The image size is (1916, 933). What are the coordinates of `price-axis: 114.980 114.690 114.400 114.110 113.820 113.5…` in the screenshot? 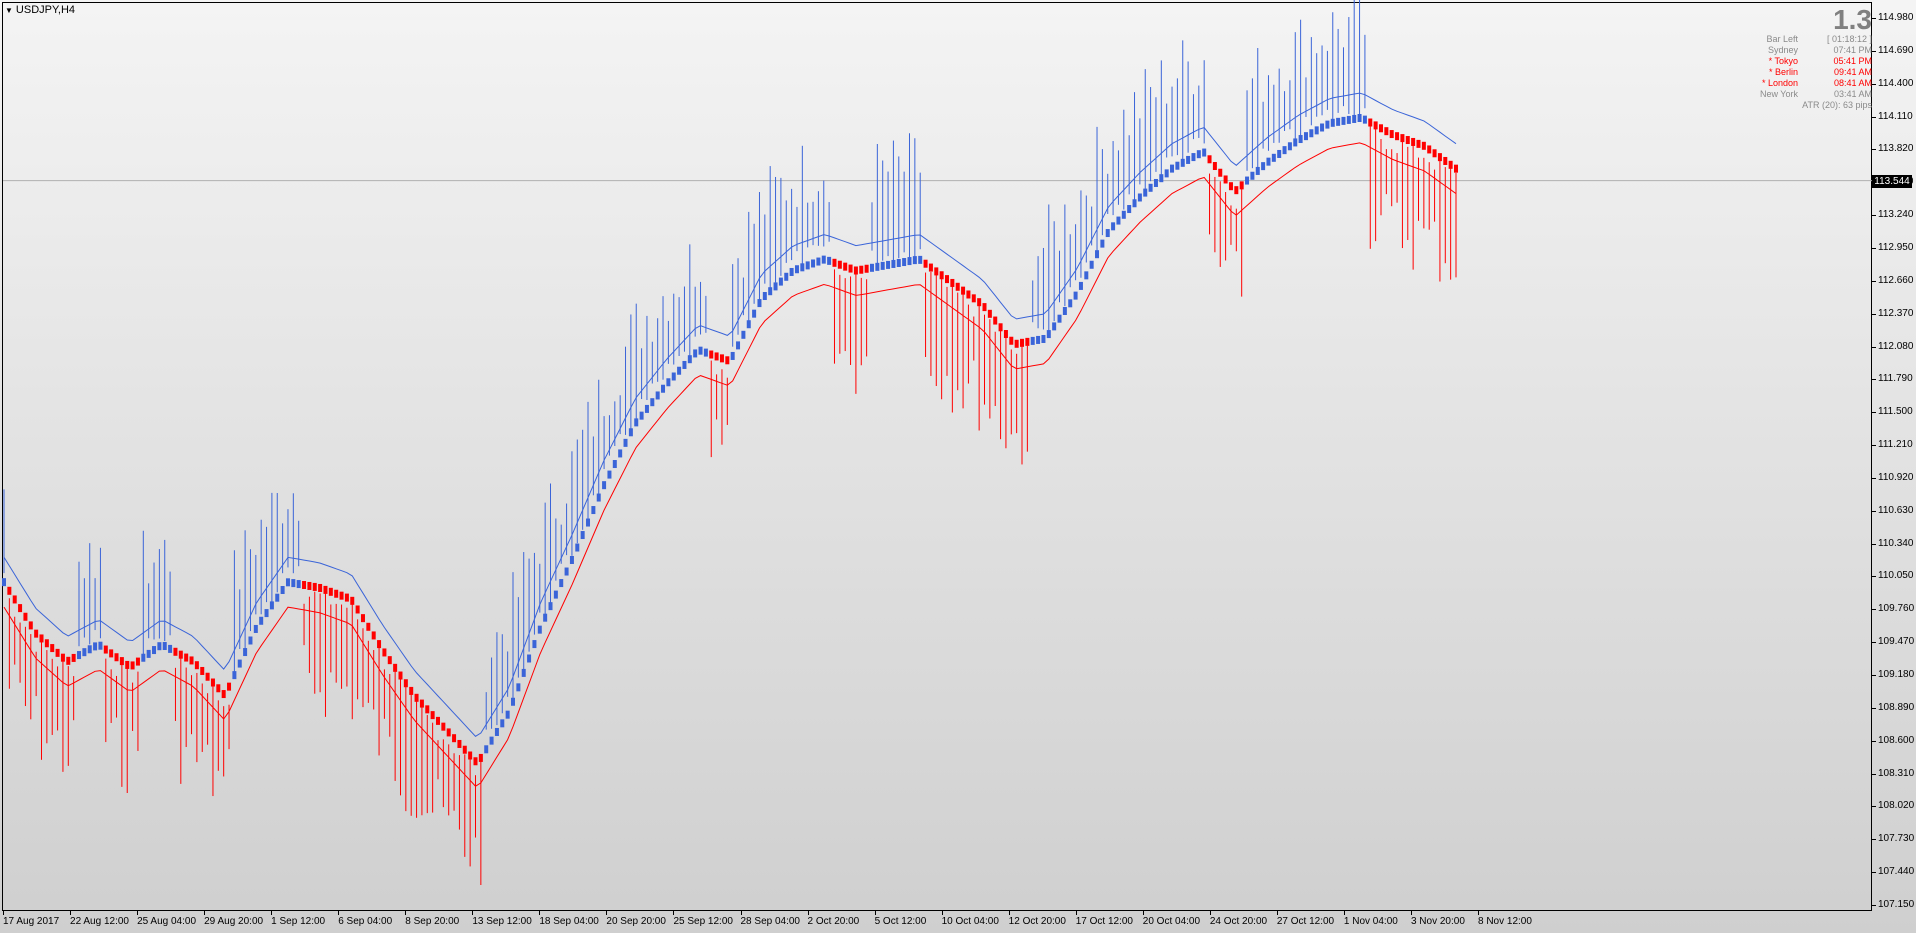 It's located at (1893, 466).